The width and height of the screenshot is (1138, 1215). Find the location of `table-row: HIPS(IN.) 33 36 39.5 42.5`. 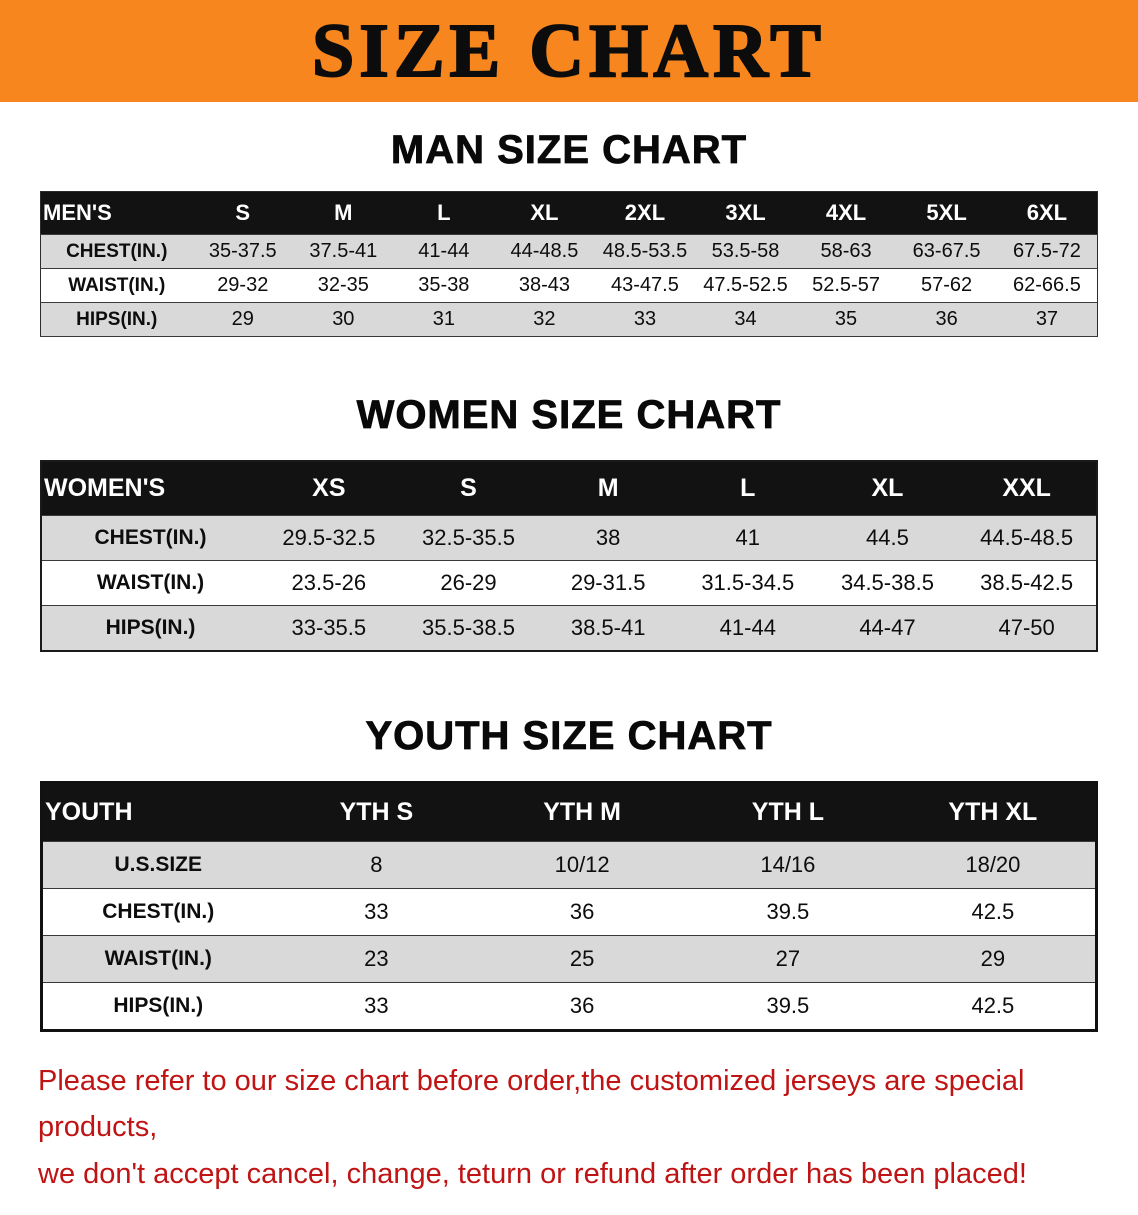

table-row: HIPS(IN.) 33 36 39.5 42.5 is located at coordinates (569, 1006).